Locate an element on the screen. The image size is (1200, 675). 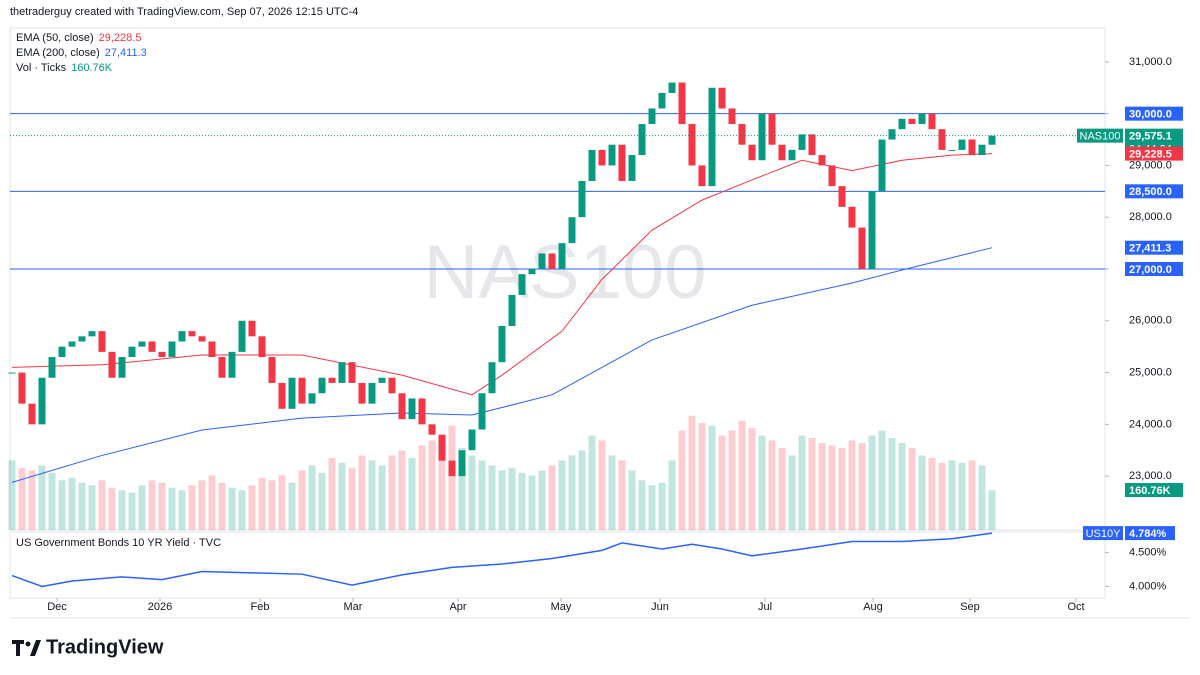
legend-entry: Vol · Ticks 160.76K is located at coordinates (64, 68).